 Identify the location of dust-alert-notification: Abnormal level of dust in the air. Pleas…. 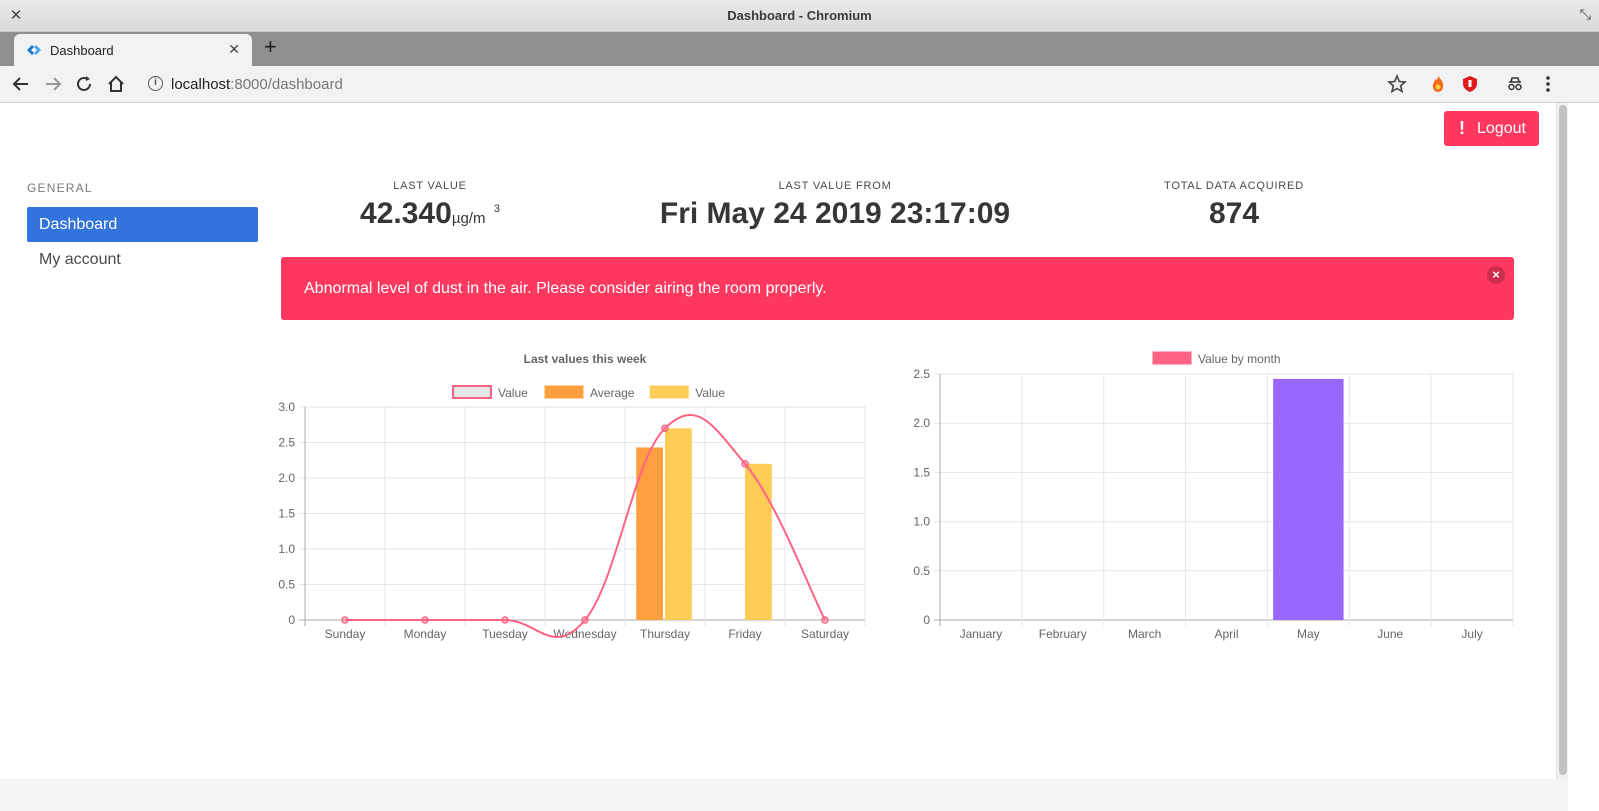
(897, 288).